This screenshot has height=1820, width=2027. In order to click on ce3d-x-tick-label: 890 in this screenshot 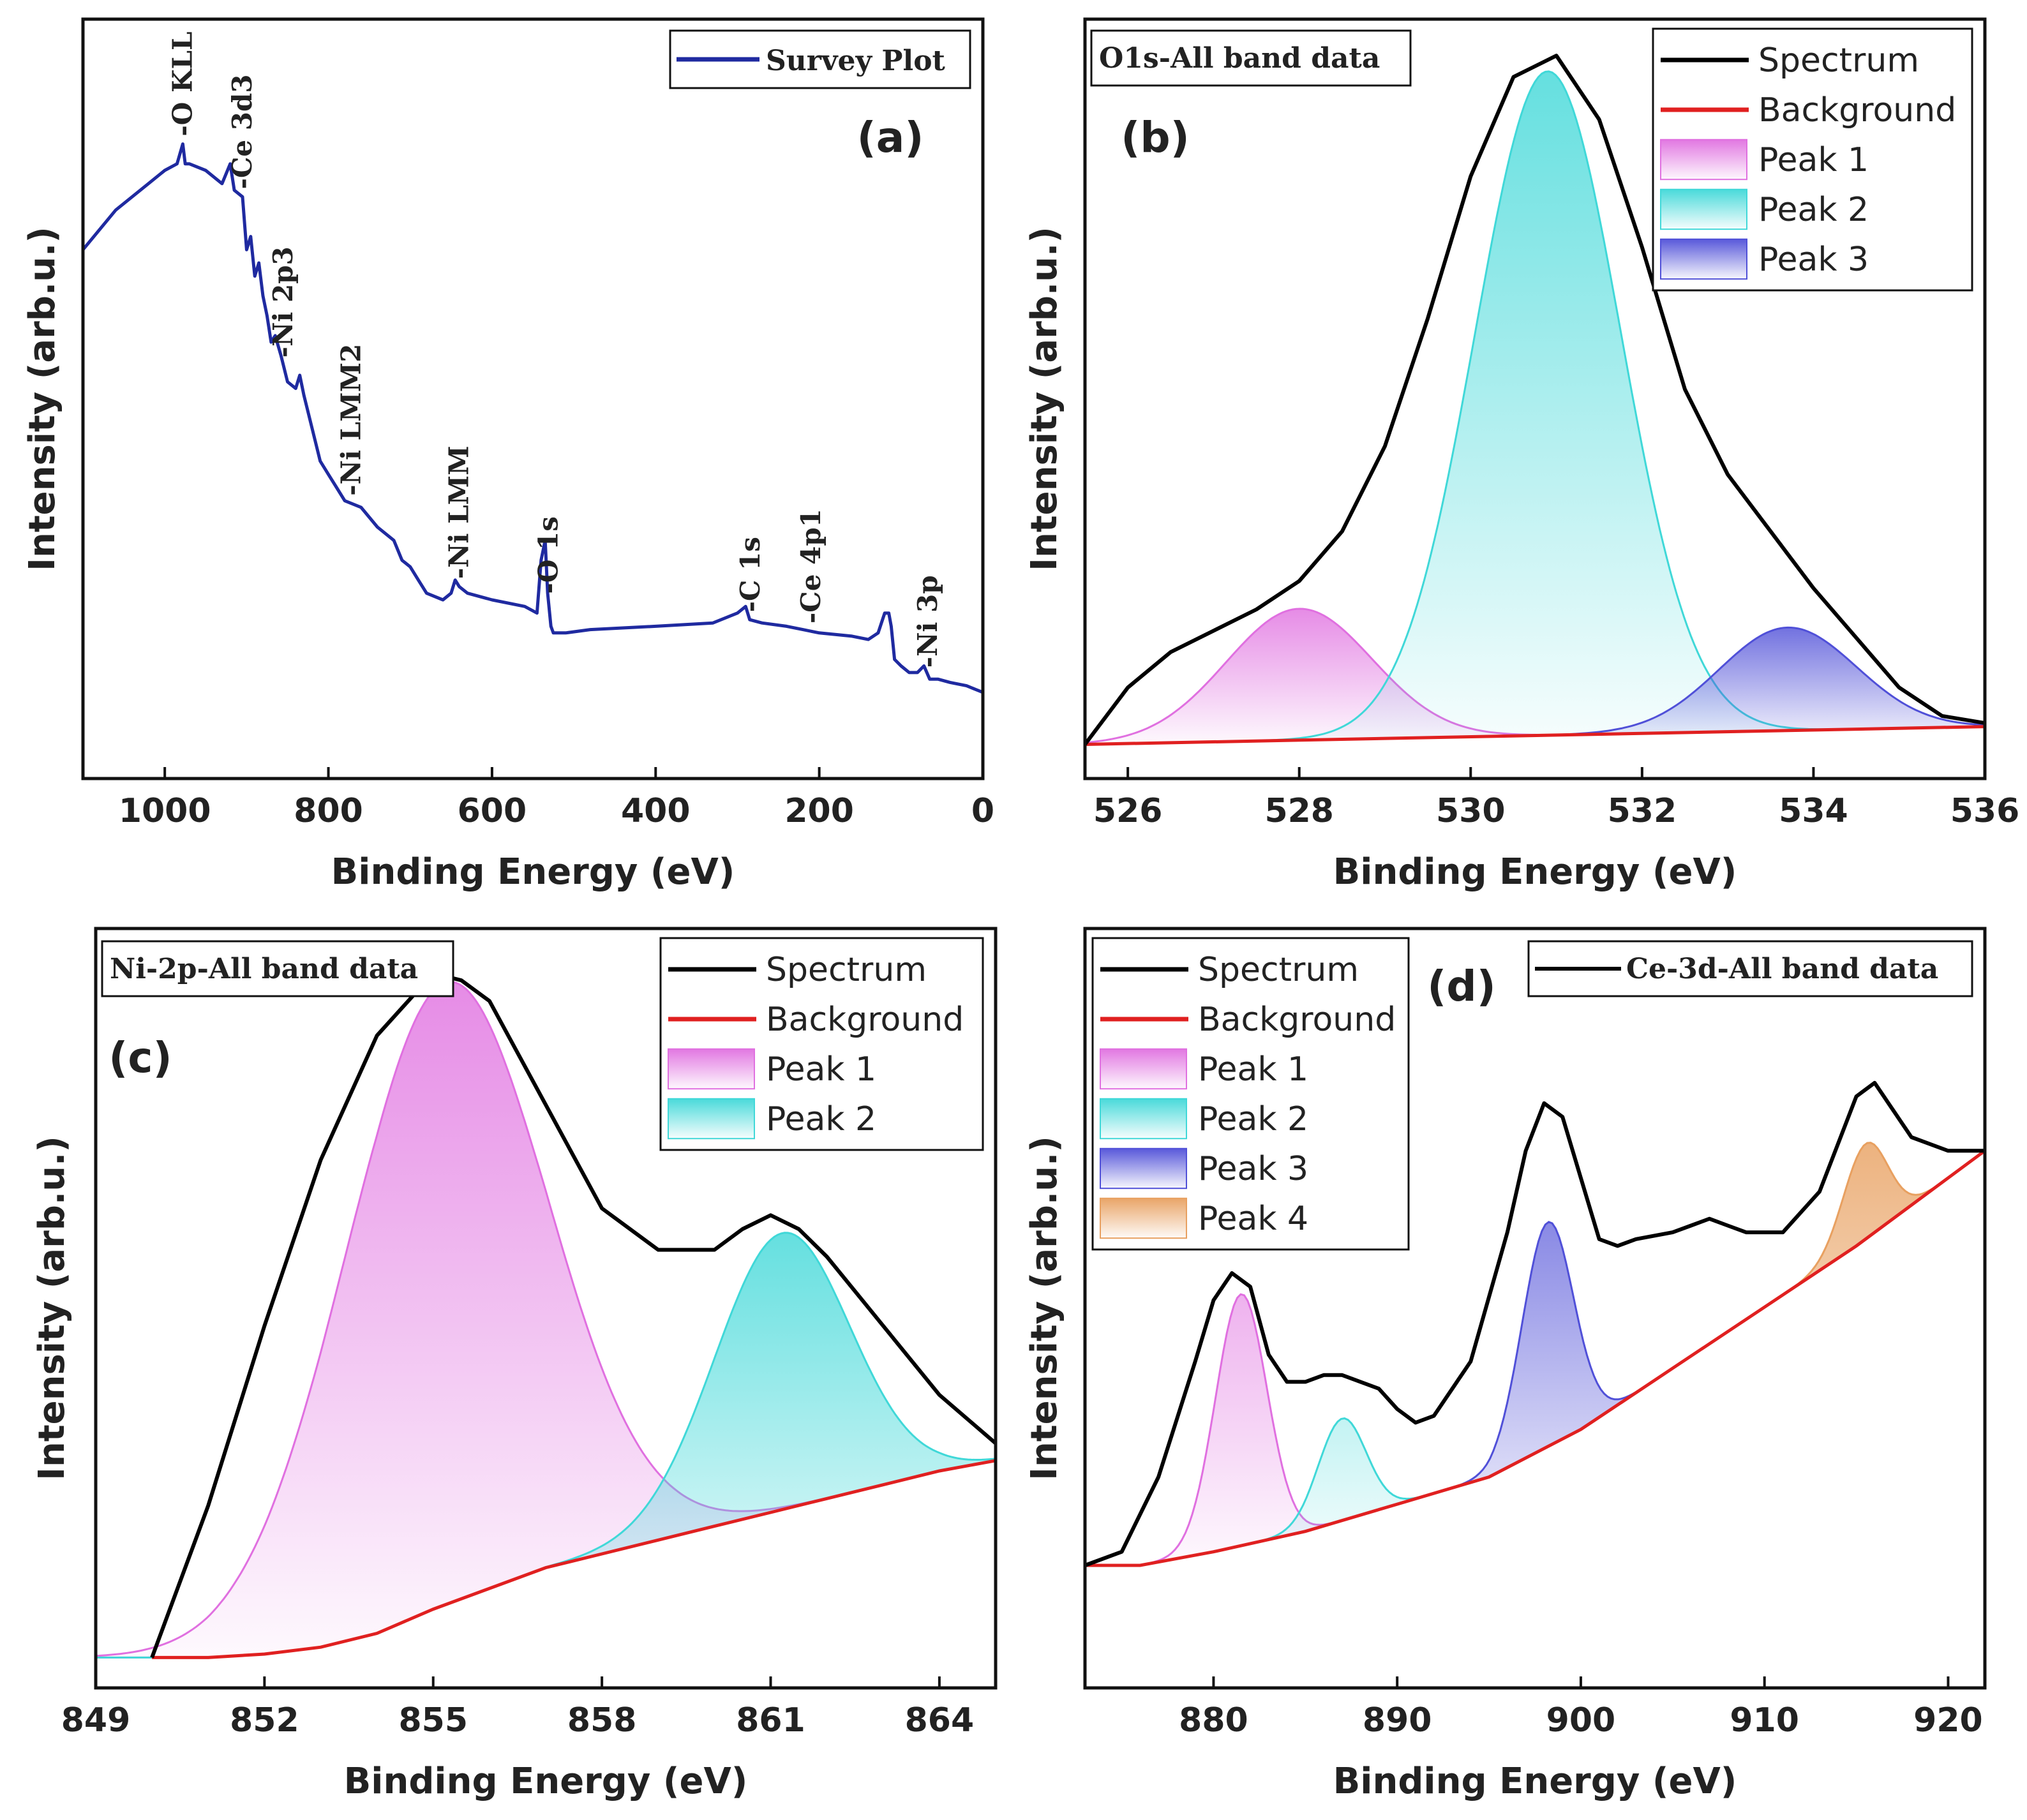, I will do `click(1397, 1720)`.